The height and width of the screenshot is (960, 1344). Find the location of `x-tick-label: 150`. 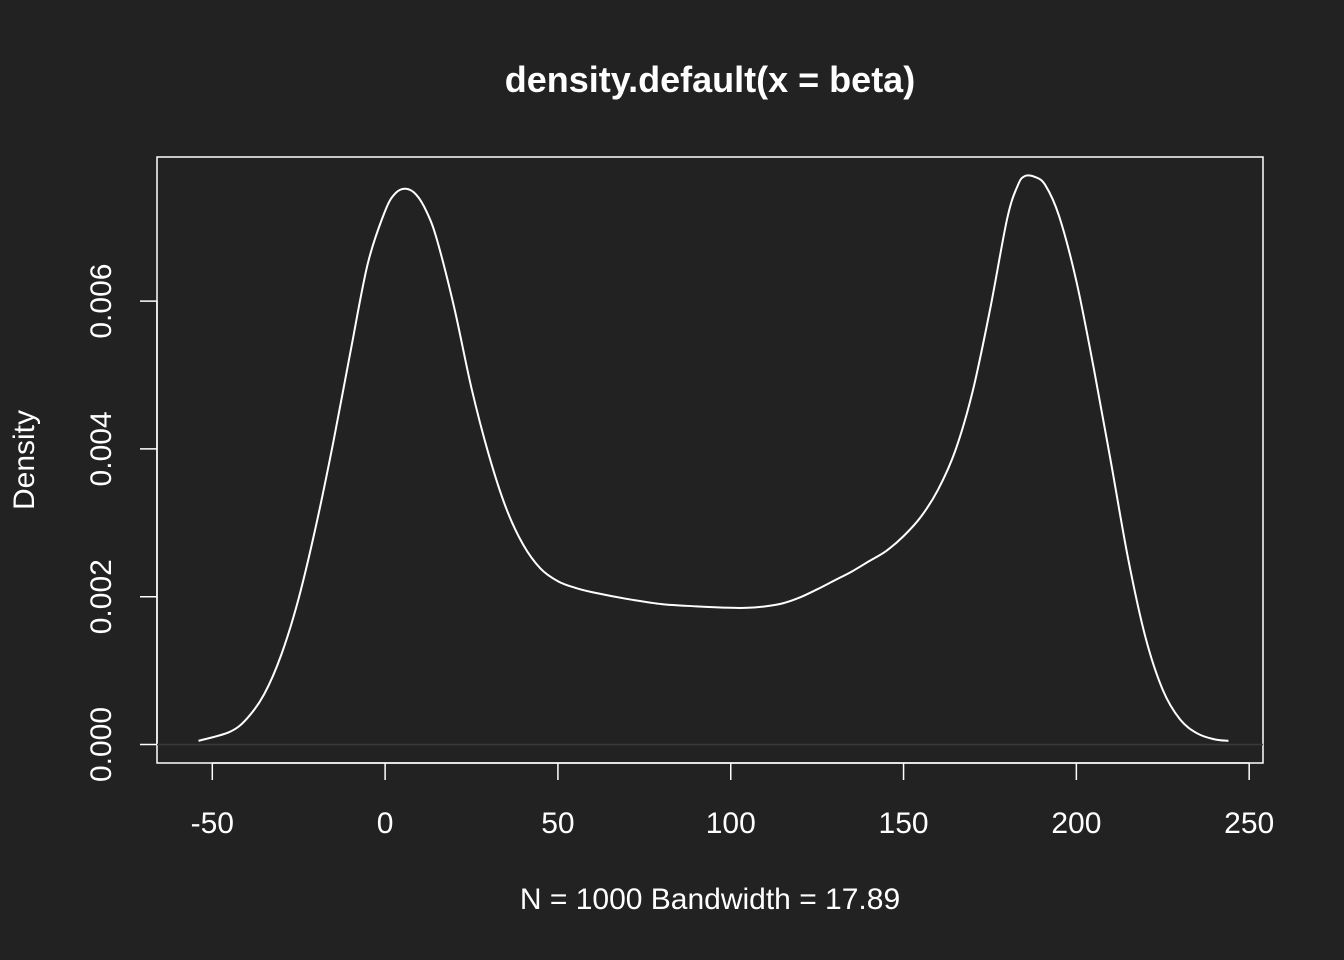

x-tick-label: 150 is located at coordinates (904, 823).